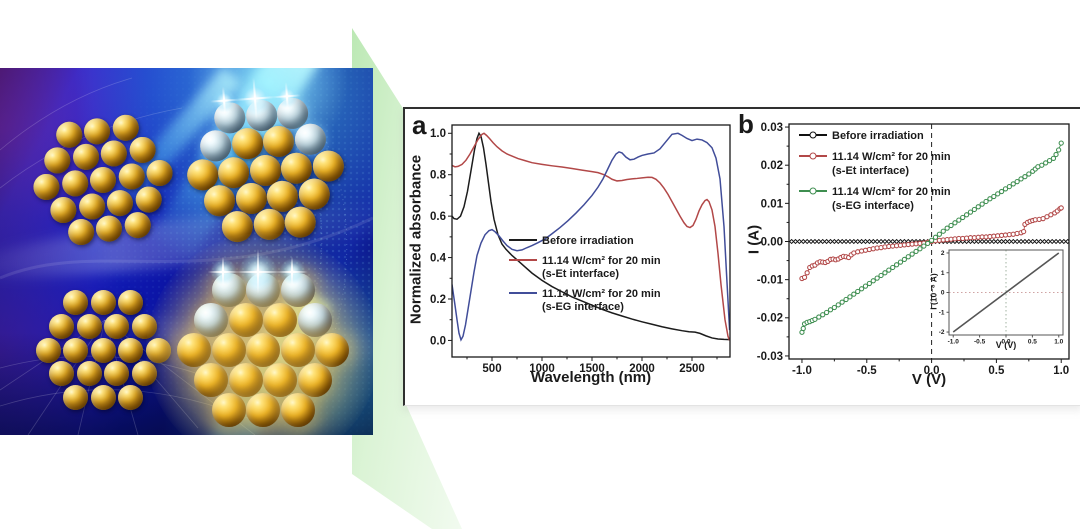 The height and width of the screenshot is (529, 1080). Describe the element at coordinates (438, 134) in the screenshot. I see `tick-label: 1.0` at that location.